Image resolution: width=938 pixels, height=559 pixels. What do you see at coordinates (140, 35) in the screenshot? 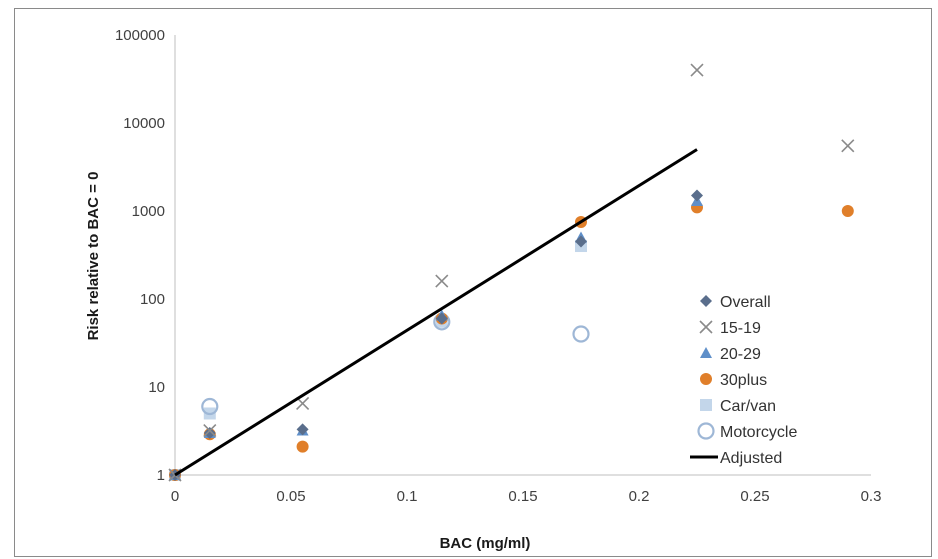
I see `y-tick-label: 100000` at bounding box center [140, 35].